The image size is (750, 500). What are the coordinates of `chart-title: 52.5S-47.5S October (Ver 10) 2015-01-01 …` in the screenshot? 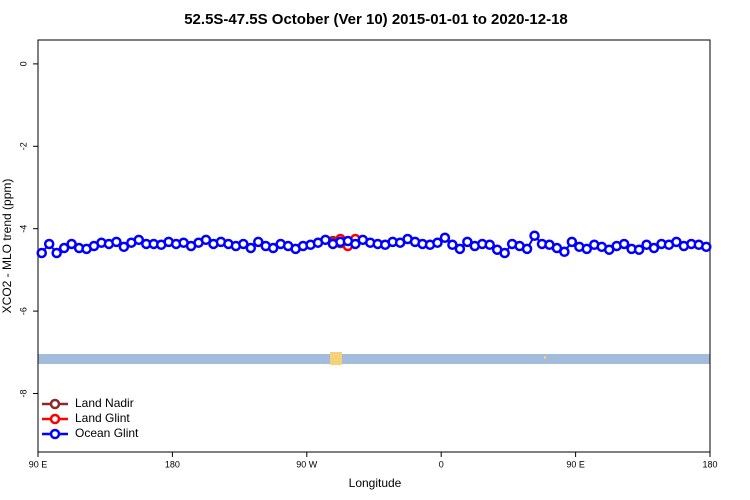 It's located at (376, 19).